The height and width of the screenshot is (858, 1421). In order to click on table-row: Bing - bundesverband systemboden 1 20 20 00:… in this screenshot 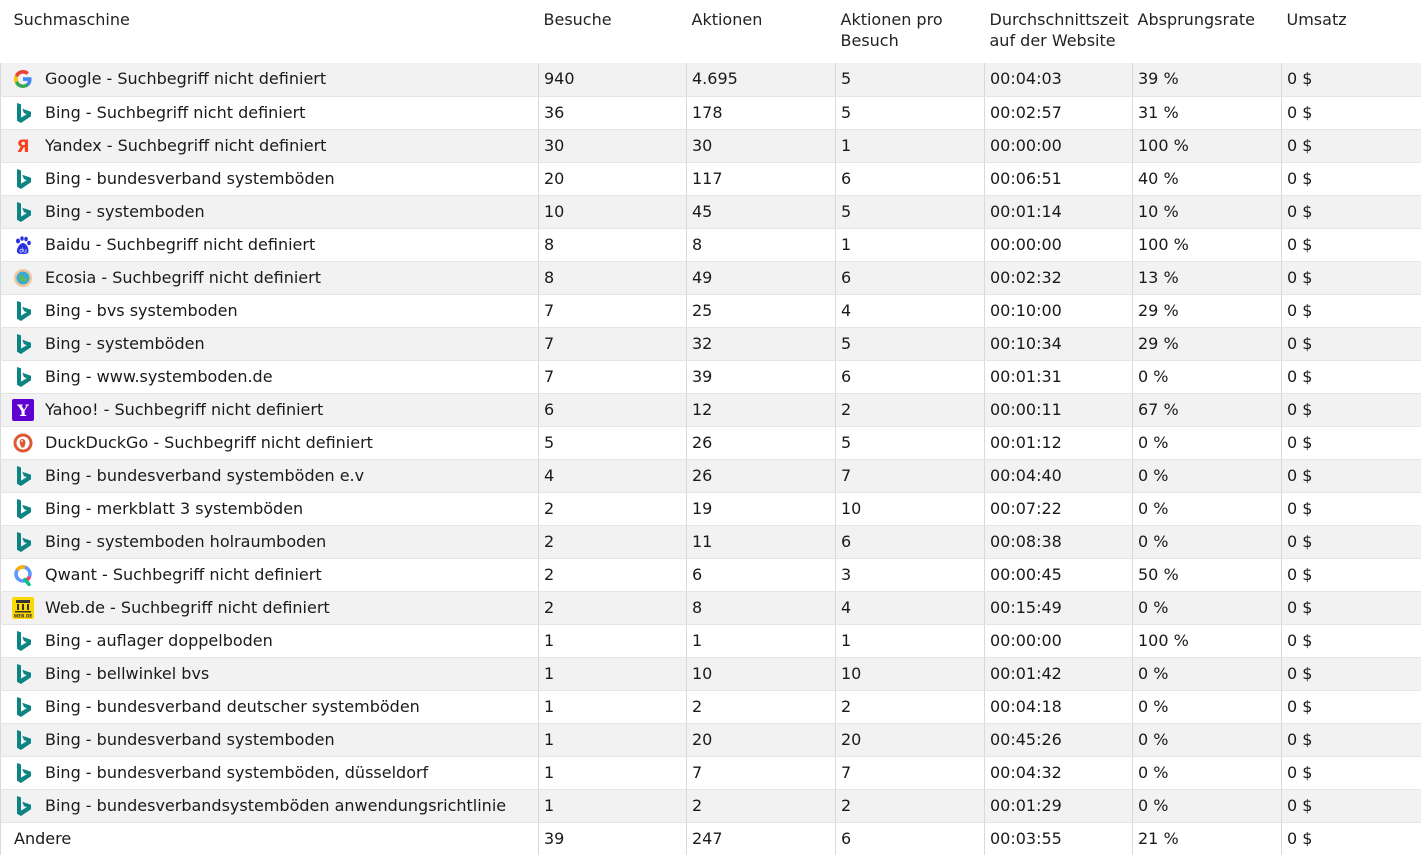, I will do `click(710, 740)`.